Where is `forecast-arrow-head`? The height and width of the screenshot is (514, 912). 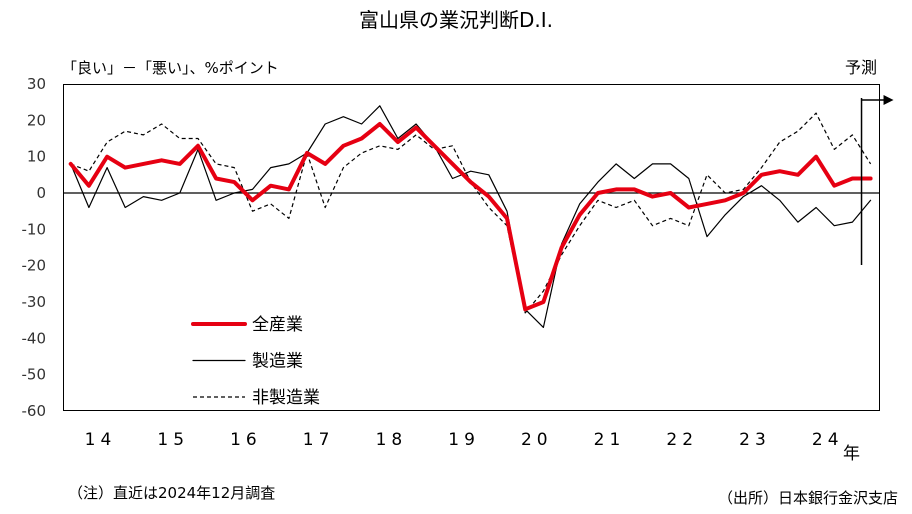
forecast-arrow-head is located at coordinates (888, 100).